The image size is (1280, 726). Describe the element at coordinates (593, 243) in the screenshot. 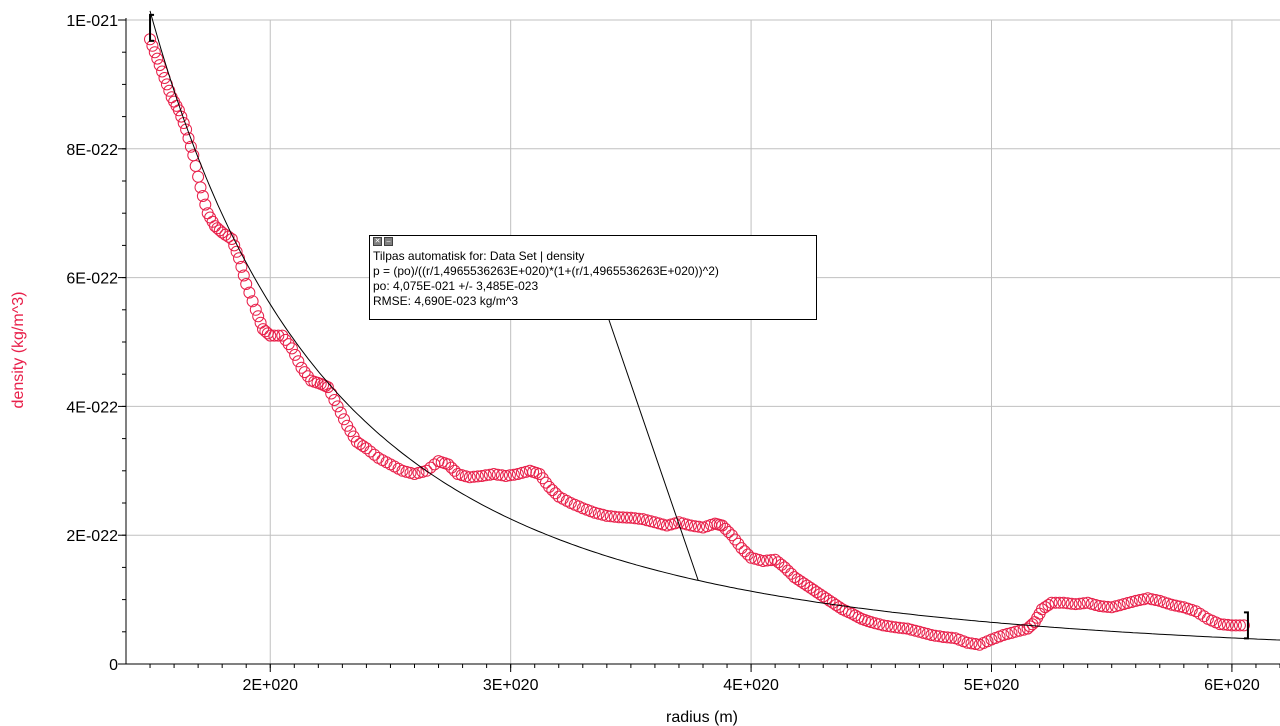

I see `fit-box-buttons: ✕ –` at that location.